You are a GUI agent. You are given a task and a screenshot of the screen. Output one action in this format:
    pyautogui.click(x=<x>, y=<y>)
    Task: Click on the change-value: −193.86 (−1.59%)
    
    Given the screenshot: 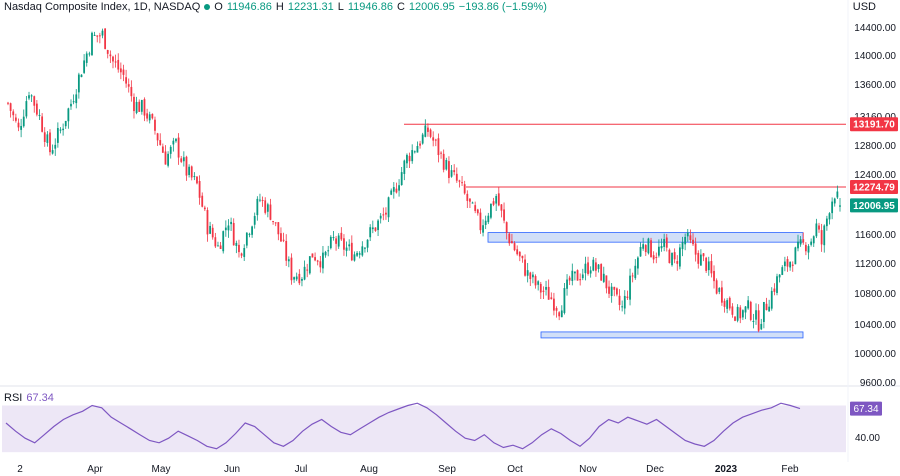 What is the action you would take?
    pyautogui.click(x=502, y=7)
    